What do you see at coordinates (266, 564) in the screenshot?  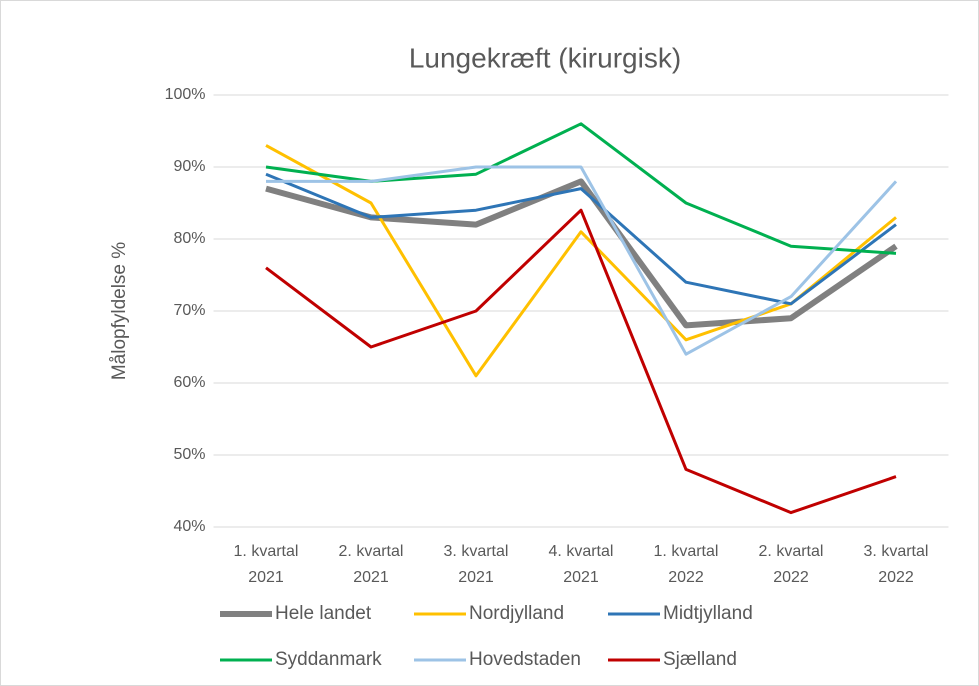 I see `x-tick-label: 1. kvartal 2021` at bounding box center [266, 564].